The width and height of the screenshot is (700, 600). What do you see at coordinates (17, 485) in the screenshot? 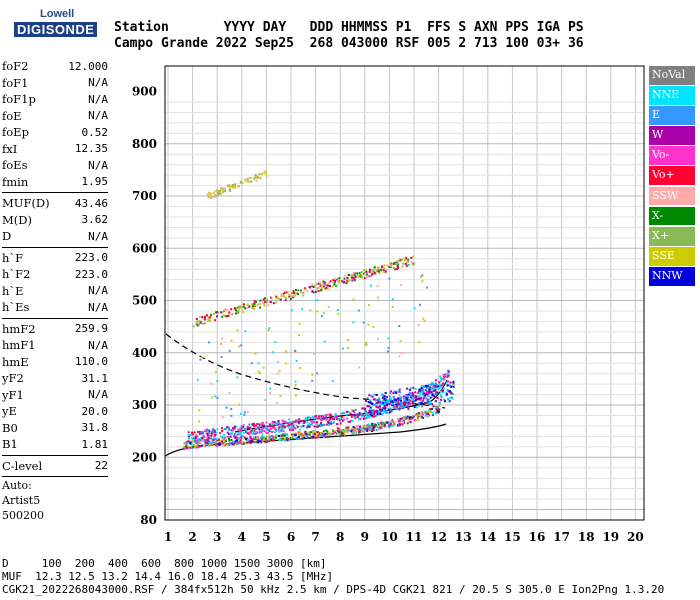
I see `param-extra-line: Auto:` at bounding box center [17, 485].